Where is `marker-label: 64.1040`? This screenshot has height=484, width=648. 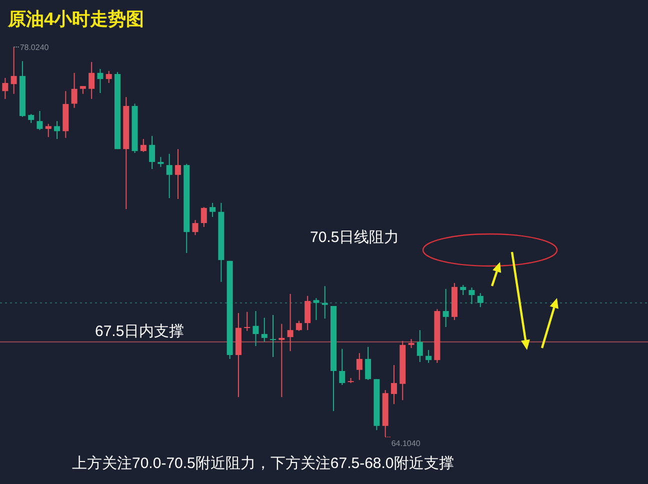 marker-label: 64.1040 is located at coordinates (402, 442).